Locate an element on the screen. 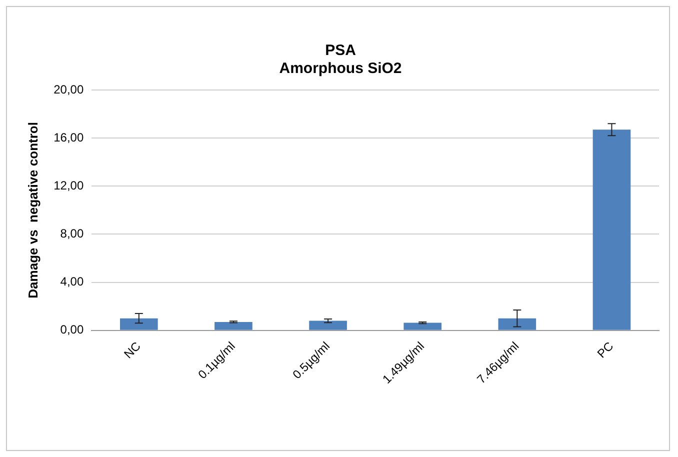  y-tick-label: 16,00 is located at coordinates (69, 137).